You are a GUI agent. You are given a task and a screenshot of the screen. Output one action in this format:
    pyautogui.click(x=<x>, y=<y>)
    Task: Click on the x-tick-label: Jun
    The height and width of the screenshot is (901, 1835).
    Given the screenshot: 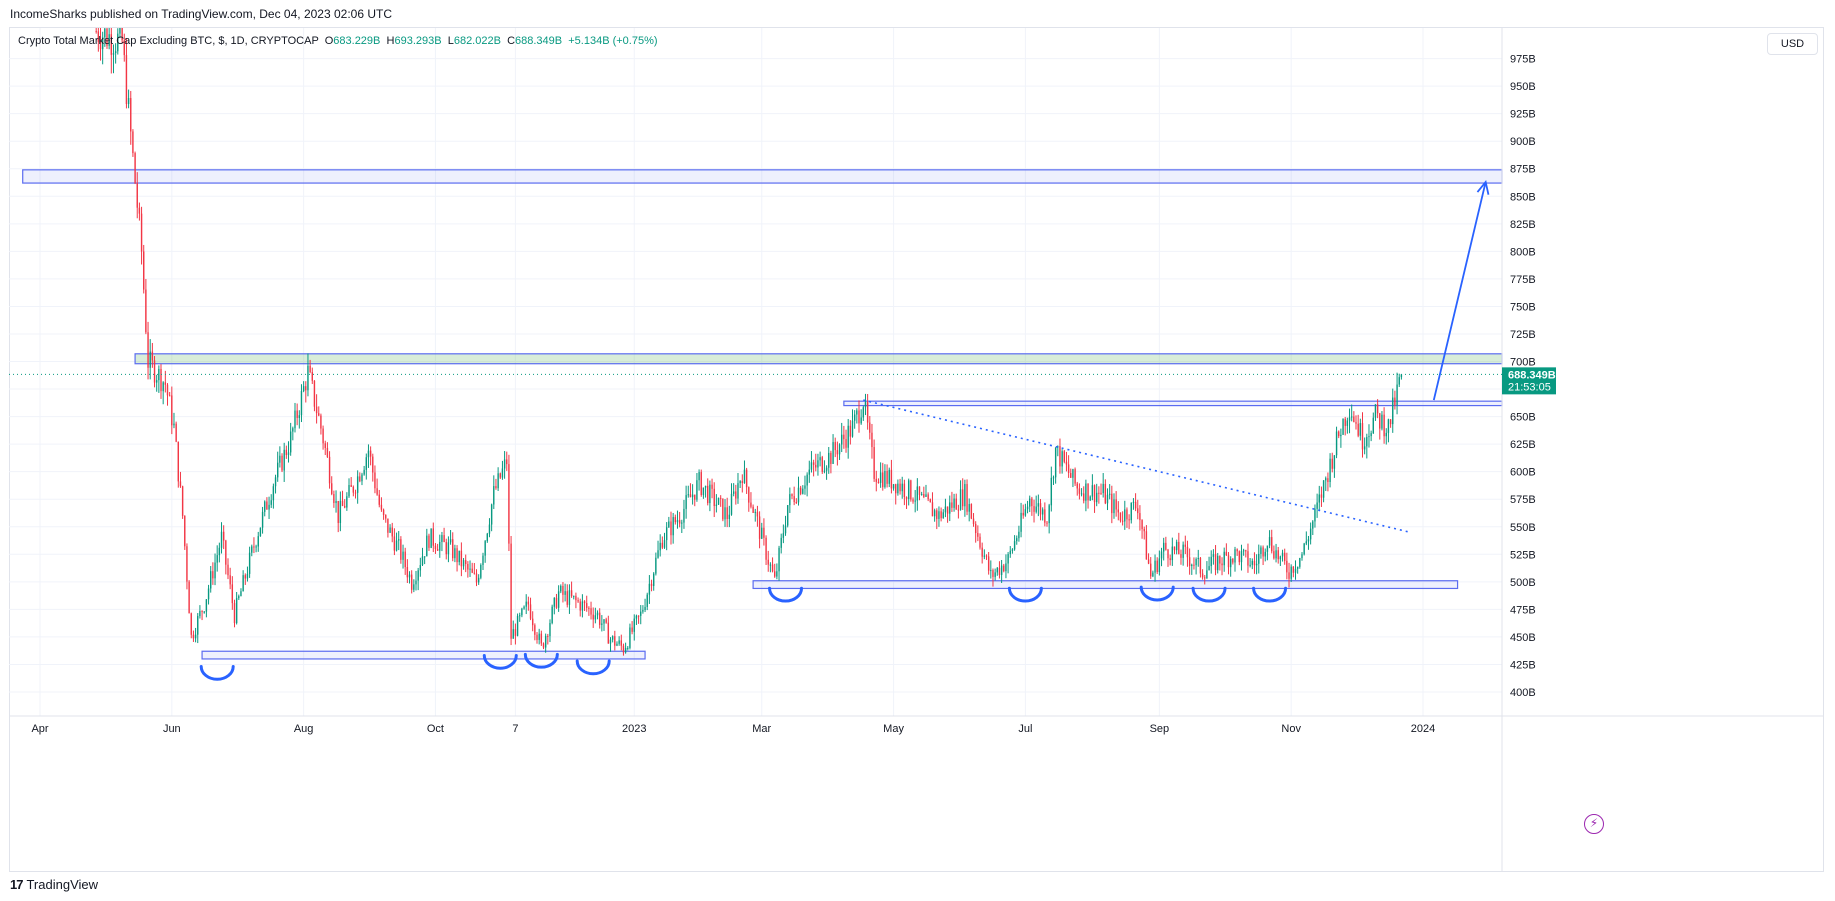 What is the action you would take?
    pyautogui.click(x=172, y=729)
    